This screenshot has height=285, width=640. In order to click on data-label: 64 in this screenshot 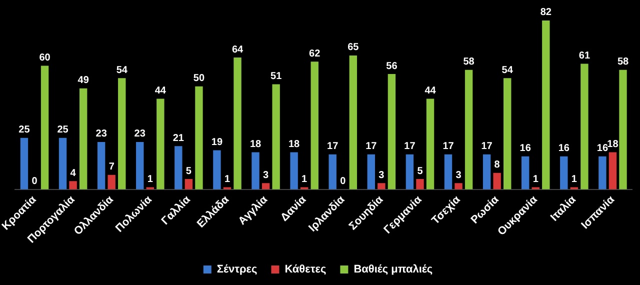, I will do `click(238, 50)`.